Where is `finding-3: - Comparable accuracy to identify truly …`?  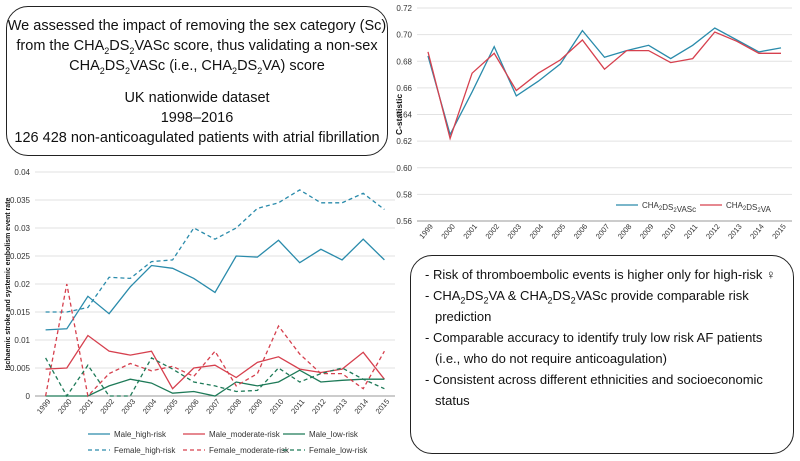
finding-3: - Comparable accuracy to identify truly … is located at coordinates (605, 348).